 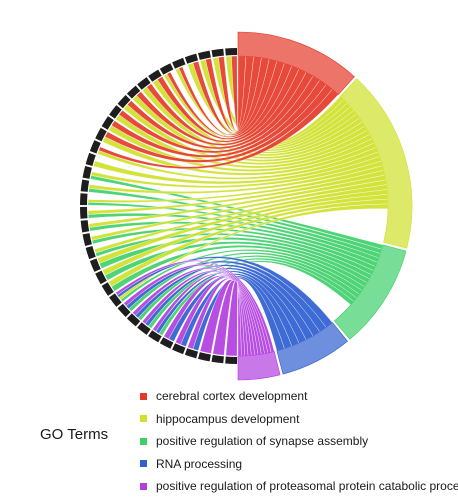 What do you see at coordinates (312, 348) in the screenshot?
I see `term-arc-rna-processing` at bounding box center [312, 348].